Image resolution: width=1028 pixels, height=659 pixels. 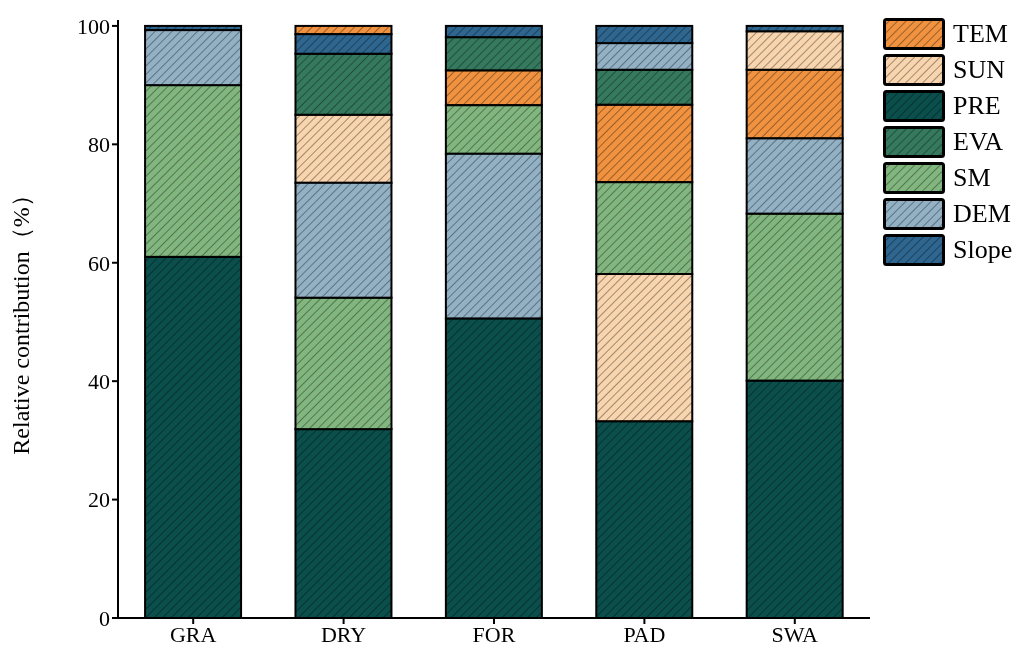 What do you see at coordinates (93, 26) in the screenshot?
I see `y-tick-label: 100` at bounding box center [93, 26].